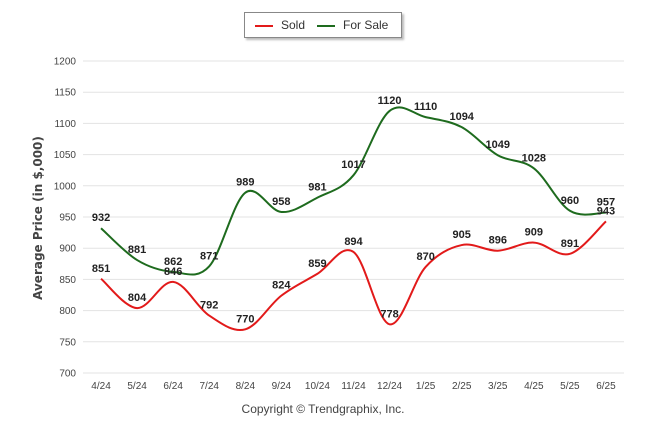 The width and height of the screenshot is (646, 434). I want to click on x-tick-label: 3/25, so click(498, 386).